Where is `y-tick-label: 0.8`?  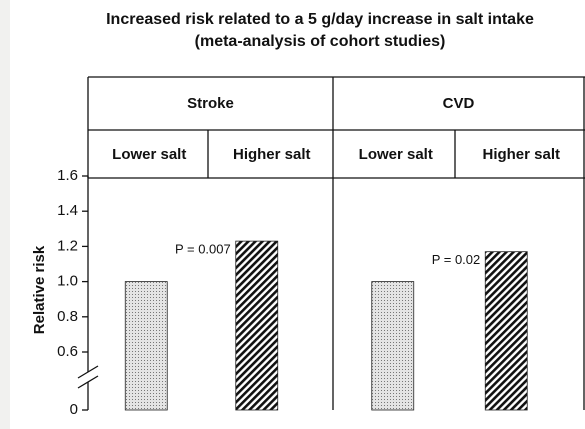 y-tick-label: 0.8 is located at coordinates (67, 316).